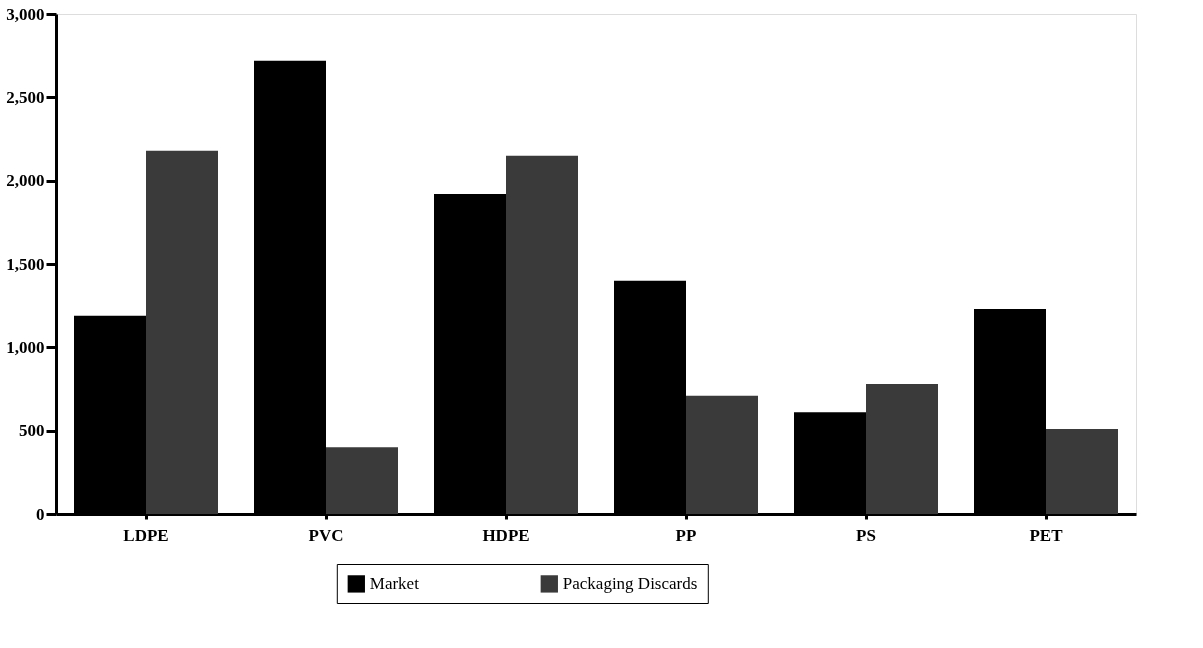 The height and width of the screenshot is (648, 1203). Describe the element at coordinates (25, 181) in the screenshot. I see `y-tick-label: 2,000` at that location.